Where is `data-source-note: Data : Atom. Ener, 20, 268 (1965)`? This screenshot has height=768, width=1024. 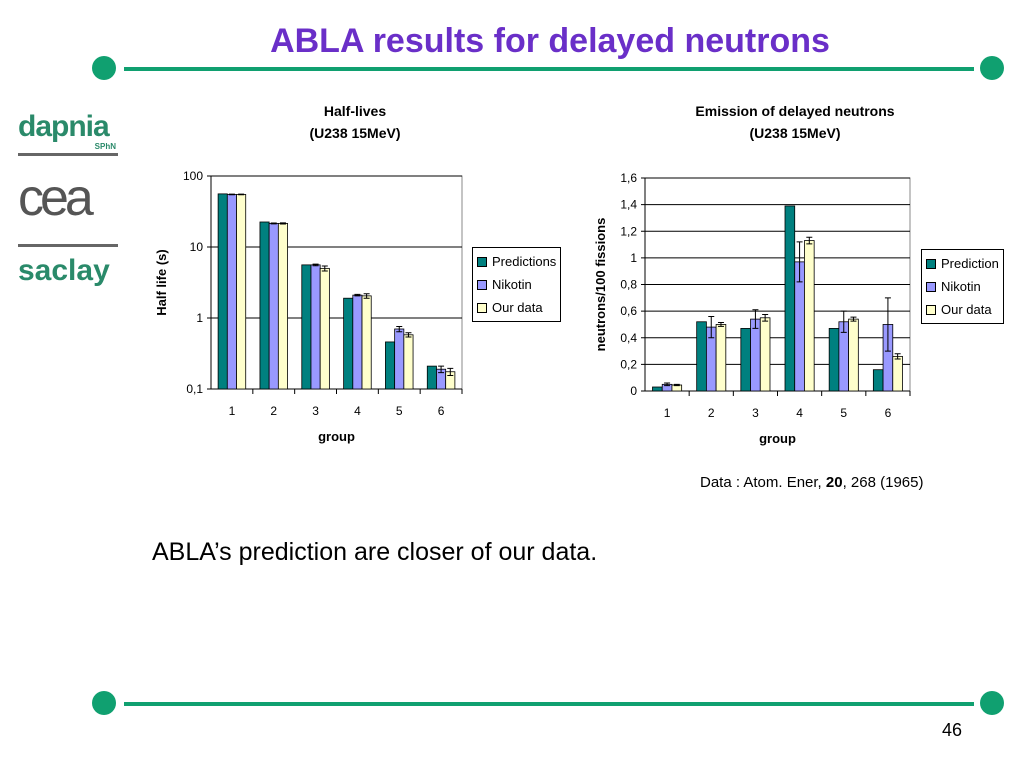 data-source-note: Data : Atom. Ener, 20, 268 (1965) is located at coordinates (811, 482).